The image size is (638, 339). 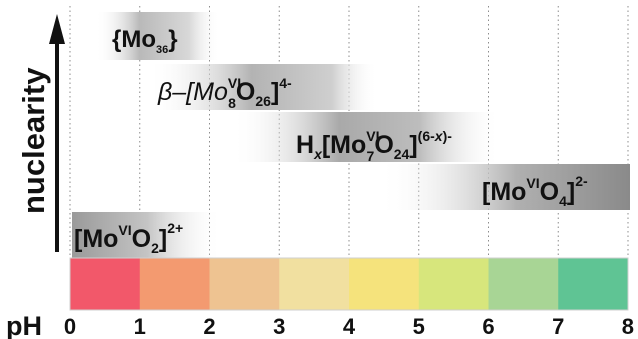 I want to click on tick-label-3: 3, so click(x=279, y=326).